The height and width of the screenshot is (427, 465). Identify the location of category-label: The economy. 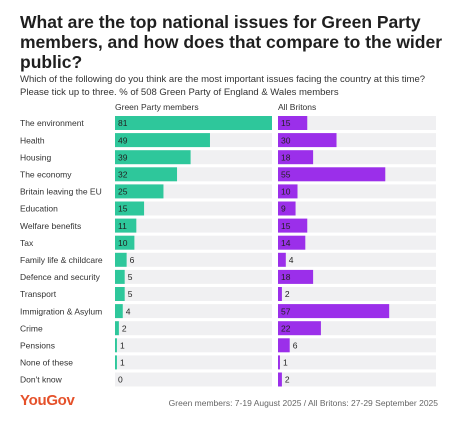
(46, 175).